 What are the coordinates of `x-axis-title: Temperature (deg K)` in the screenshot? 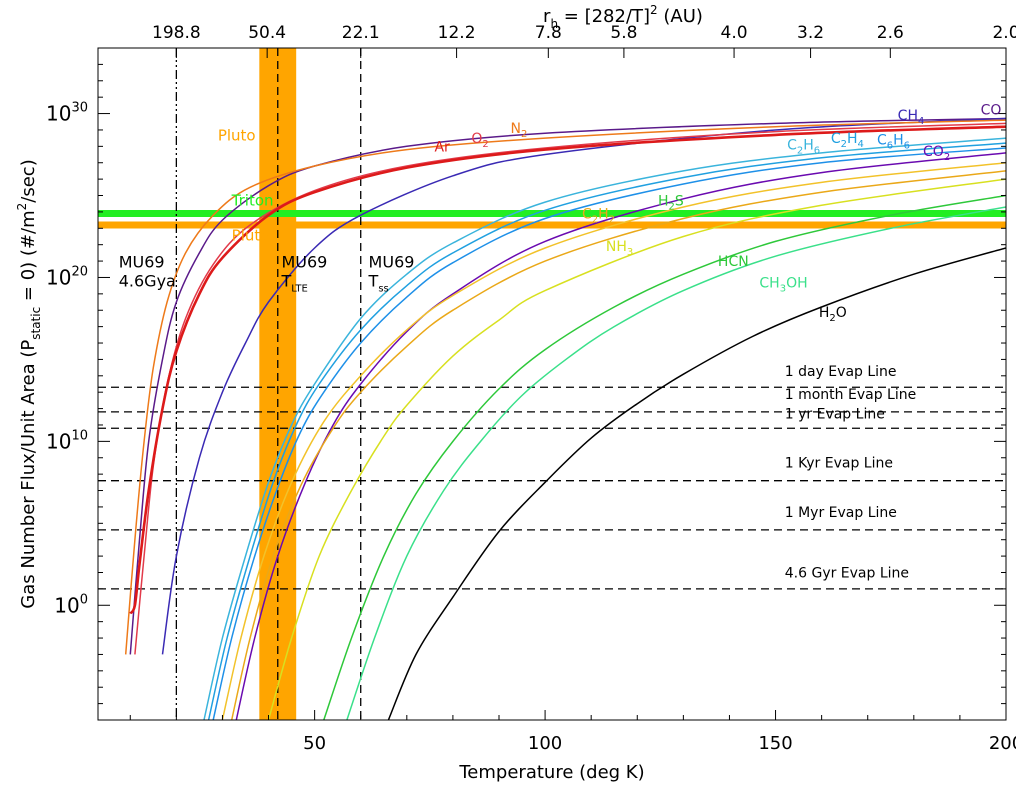 It's located at (551, 772).